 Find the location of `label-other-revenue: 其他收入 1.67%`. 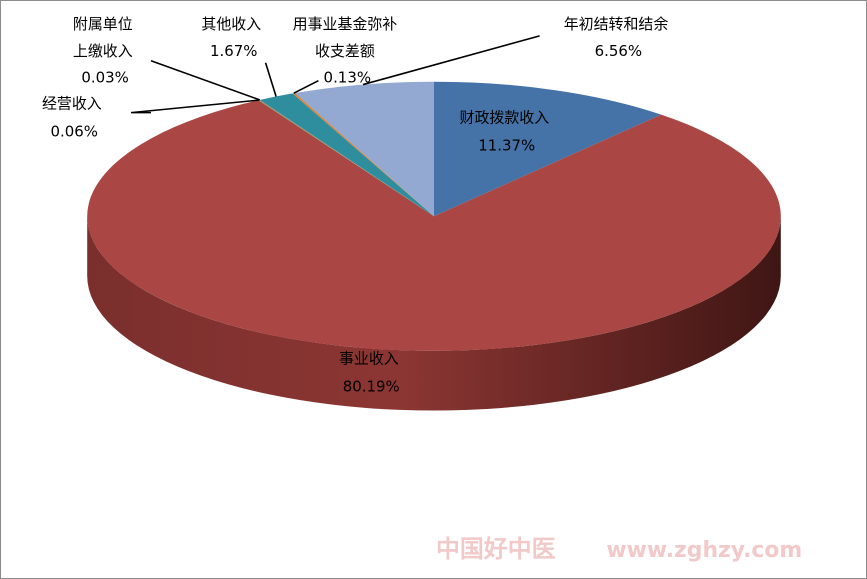

label-other-revenue: 其他收入 1.67% is located at coordinates (233, 37).